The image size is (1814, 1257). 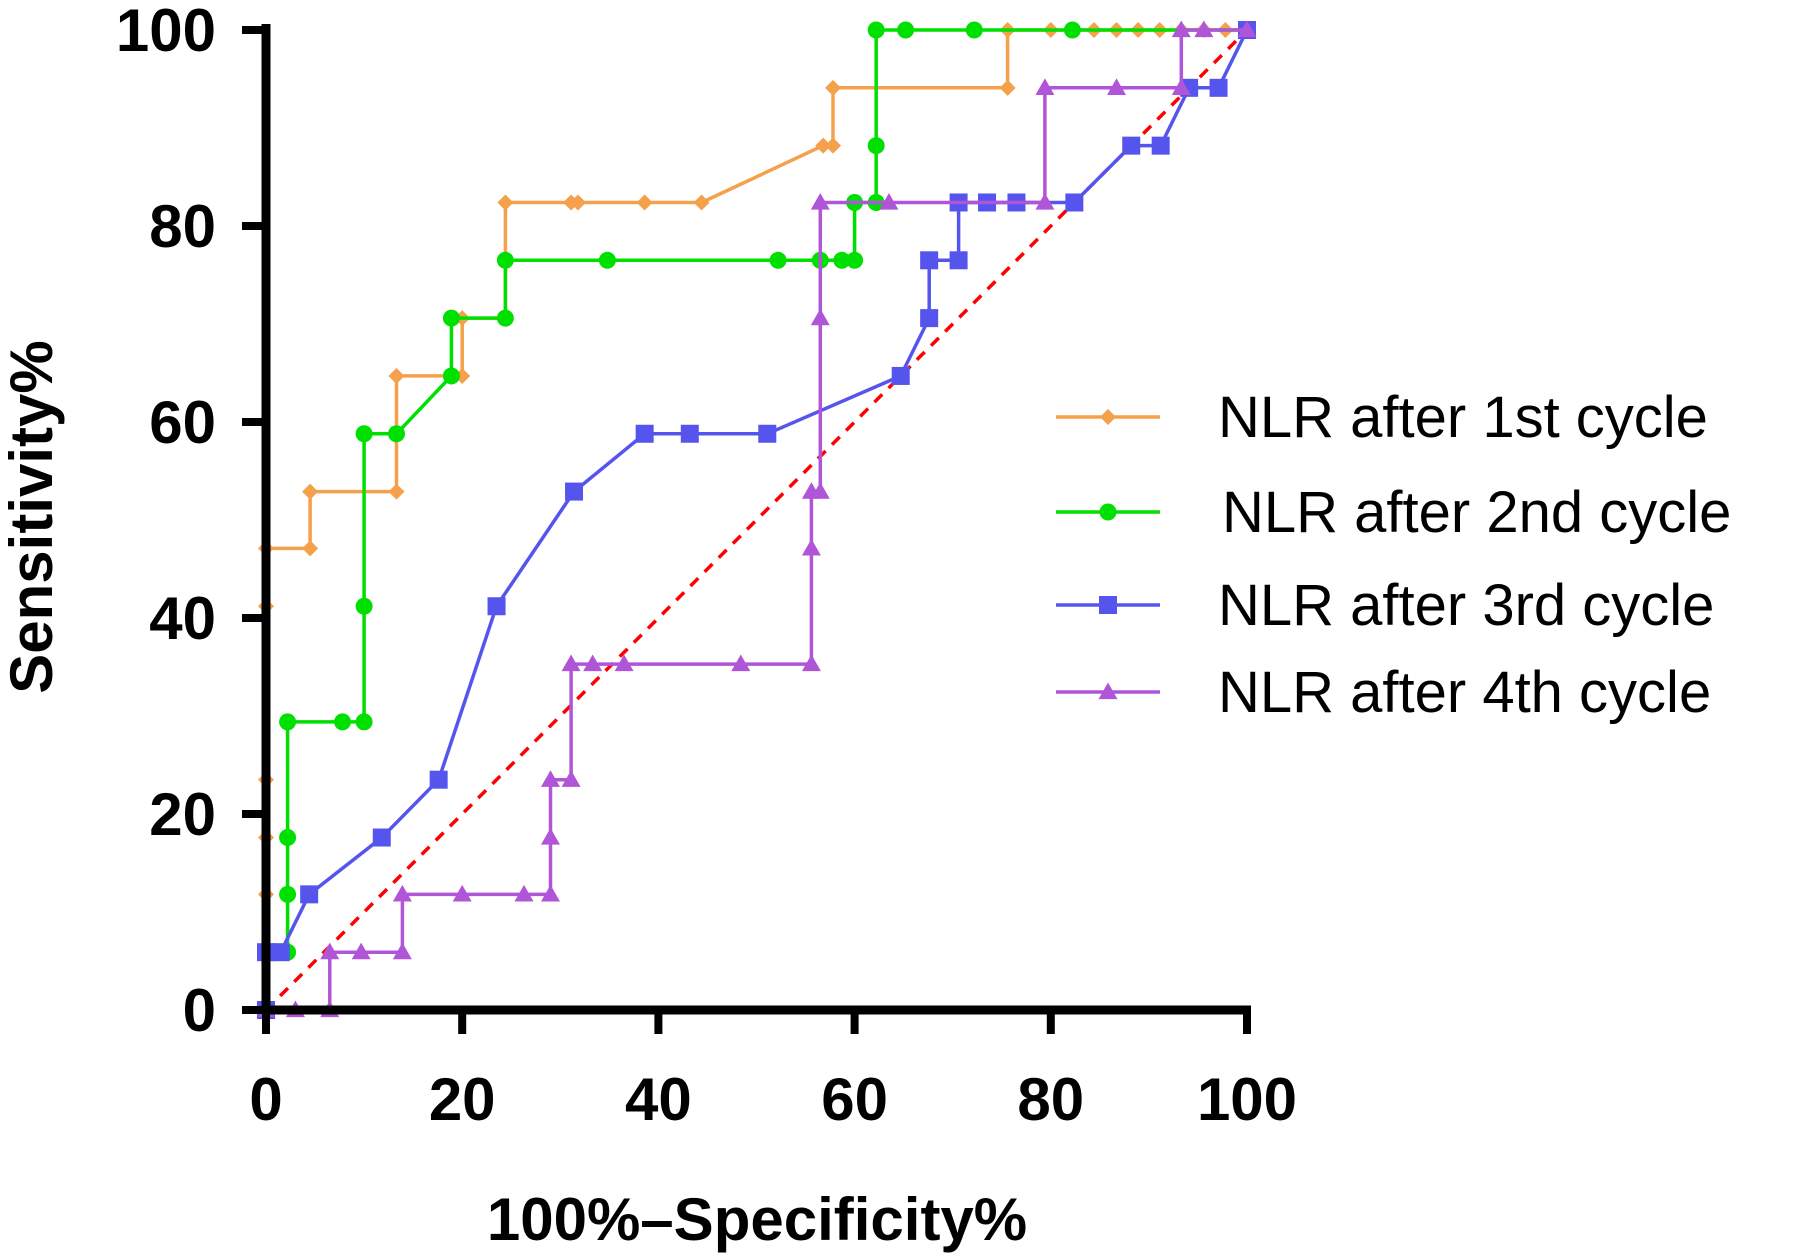 I want to click on legend-item: NLR after 2nd cycle, so click(x=1393, y=512).